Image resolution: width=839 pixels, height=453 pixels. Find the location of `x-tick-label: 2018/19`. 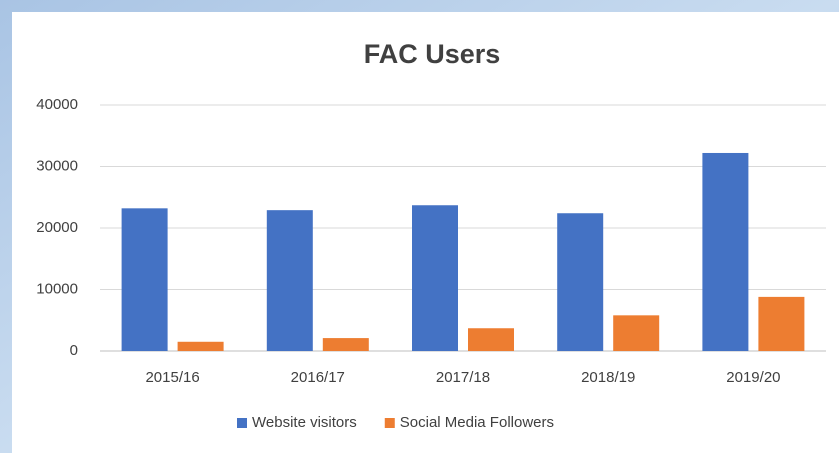

x-tick-label: 2018/19 is located at coordinates (608, 377).